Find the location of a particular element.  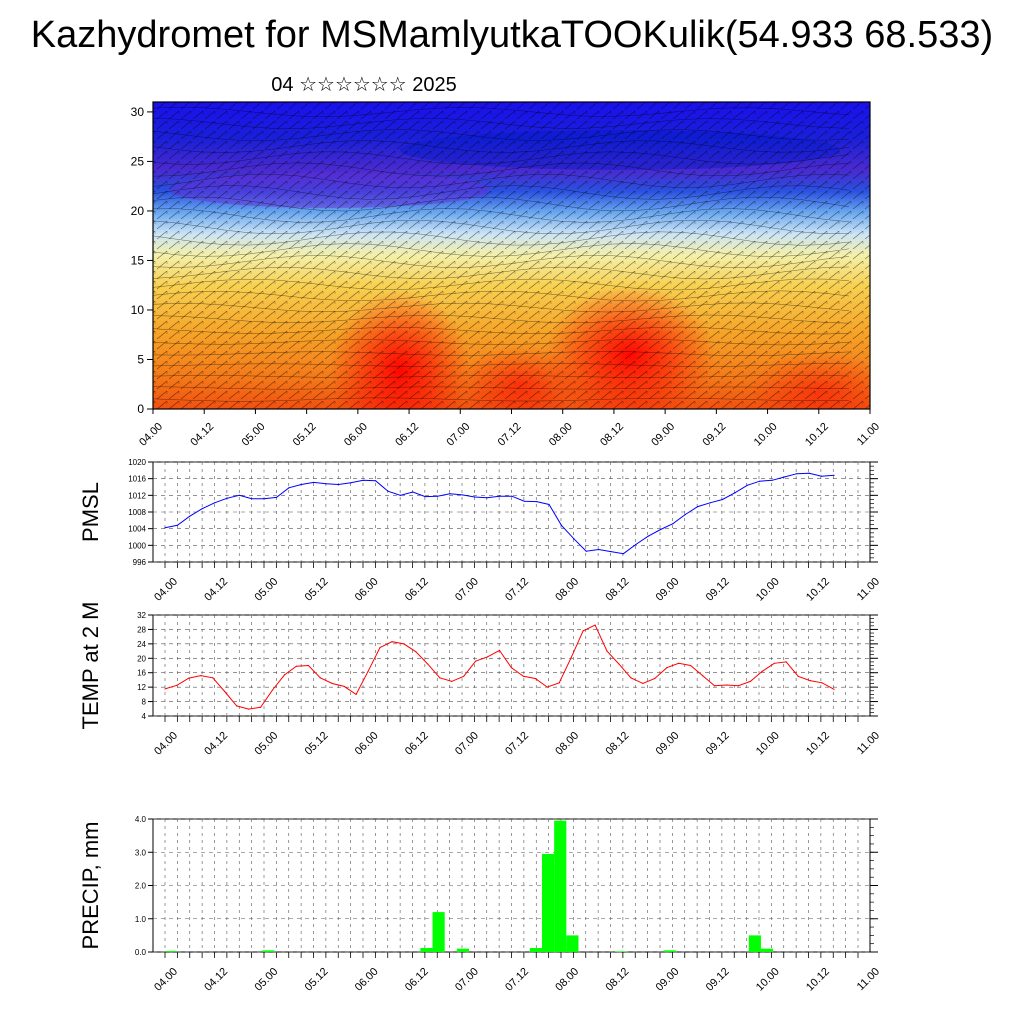

heatmap-ytick: 15 is located at coordinates (138, 260).